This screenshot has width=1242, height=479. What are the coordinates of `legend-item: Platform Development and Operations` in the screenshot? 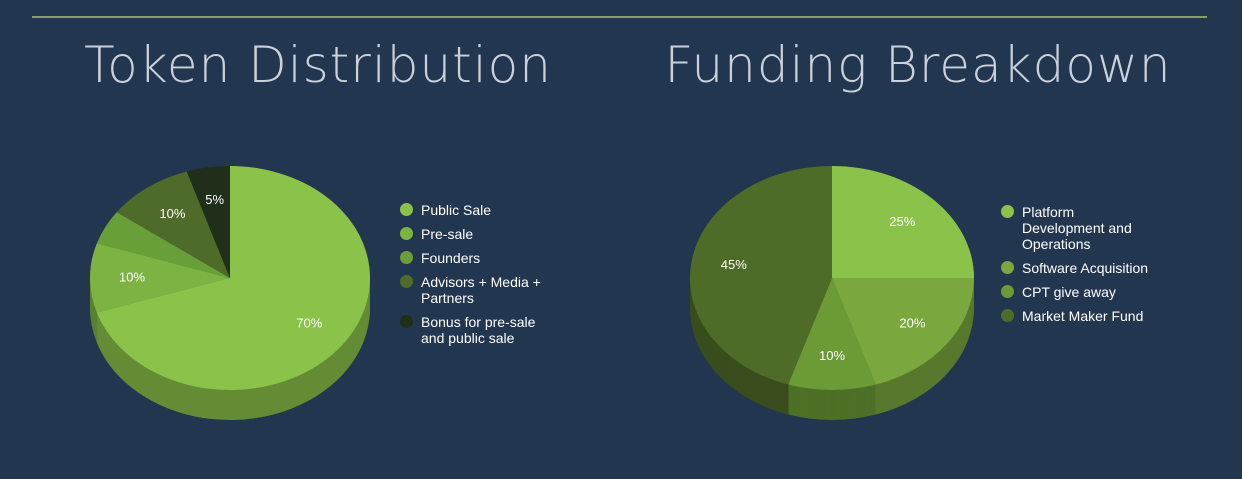 It's located at (1076, 228).